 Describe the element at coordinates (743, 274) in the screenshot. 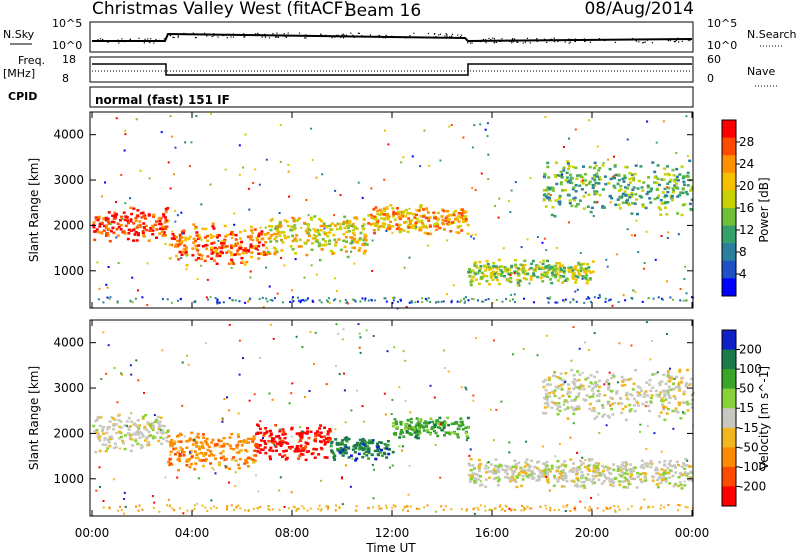

I see `colorbar-tick-label: 4` at that location.